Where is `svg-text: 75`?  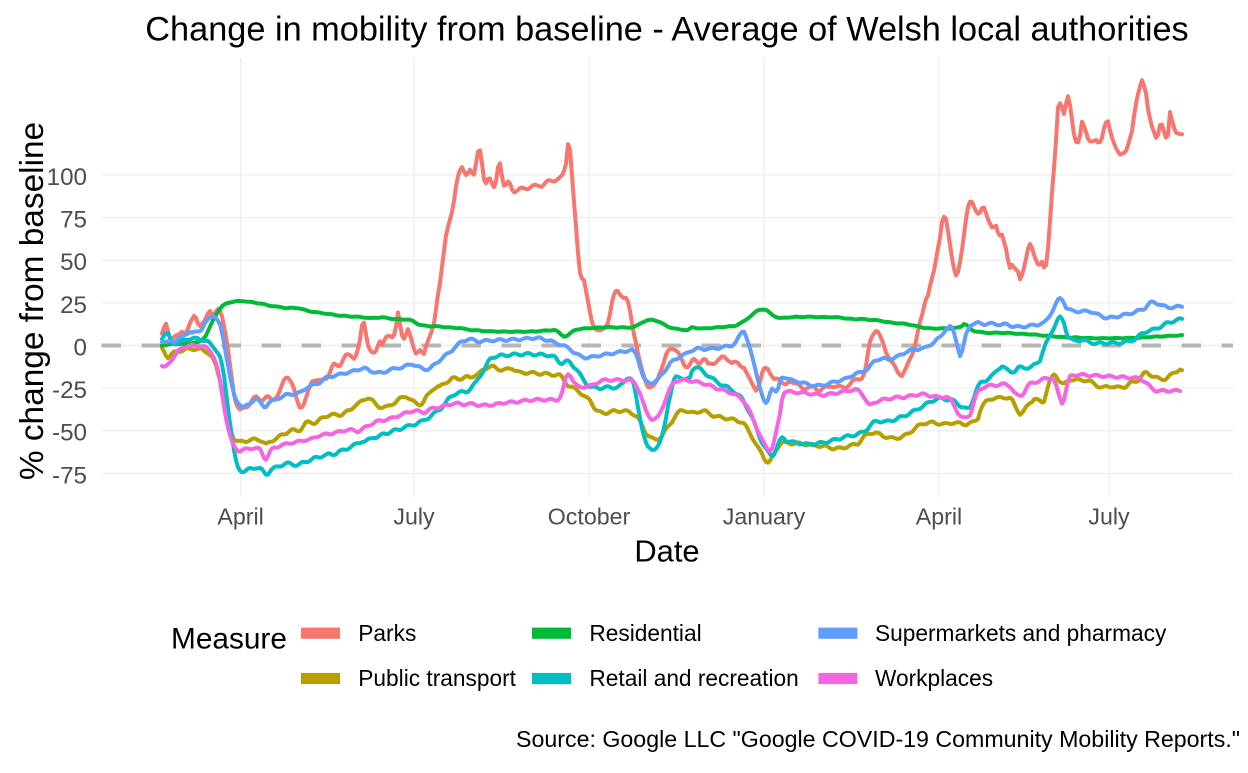 svg-text: 75 is located at coordinates (73, 220).